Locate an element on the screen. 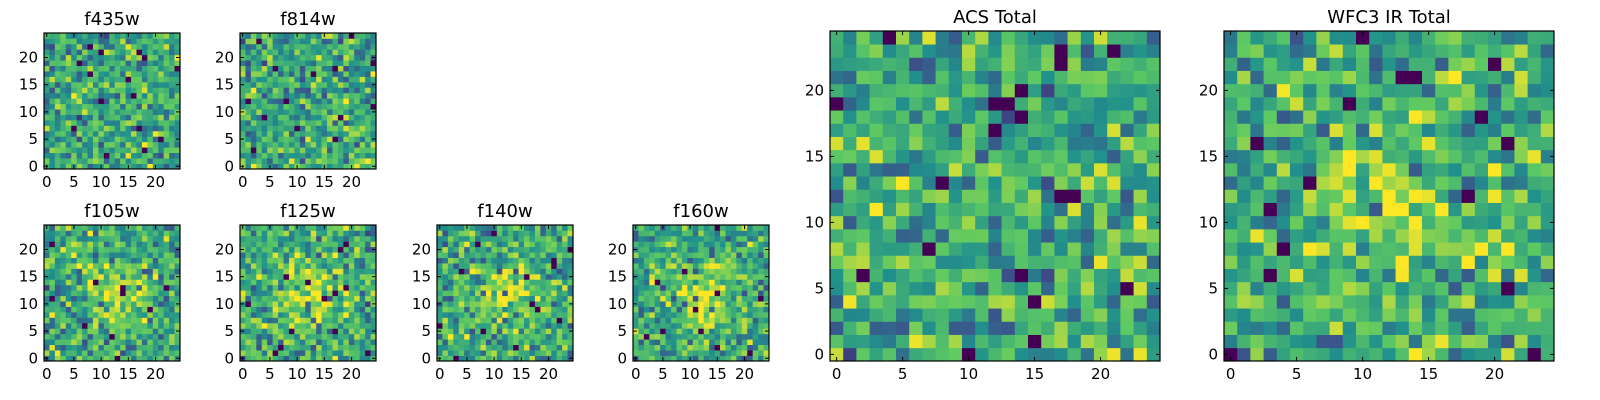  x-tick-label: 15 is located at coordinates (1034, 374).